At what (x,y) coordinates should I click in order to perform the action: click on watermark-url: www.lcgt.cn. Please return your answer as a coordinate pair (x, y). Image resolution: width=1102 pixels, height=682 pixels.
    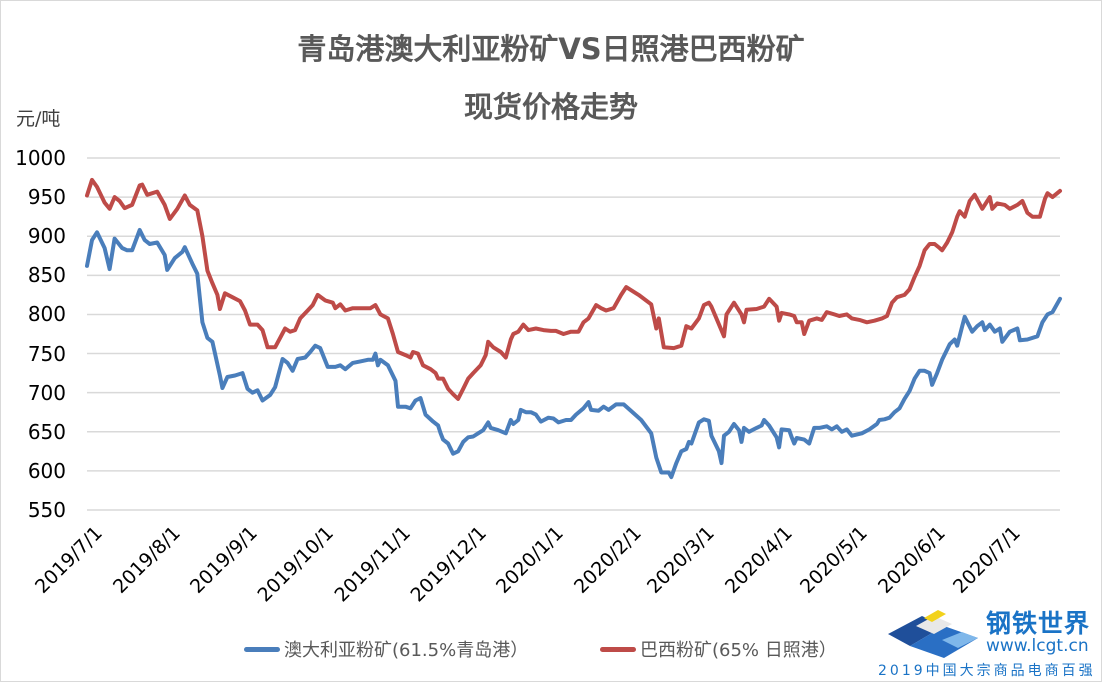
    Looking at the image, I should click on (1037, 646).